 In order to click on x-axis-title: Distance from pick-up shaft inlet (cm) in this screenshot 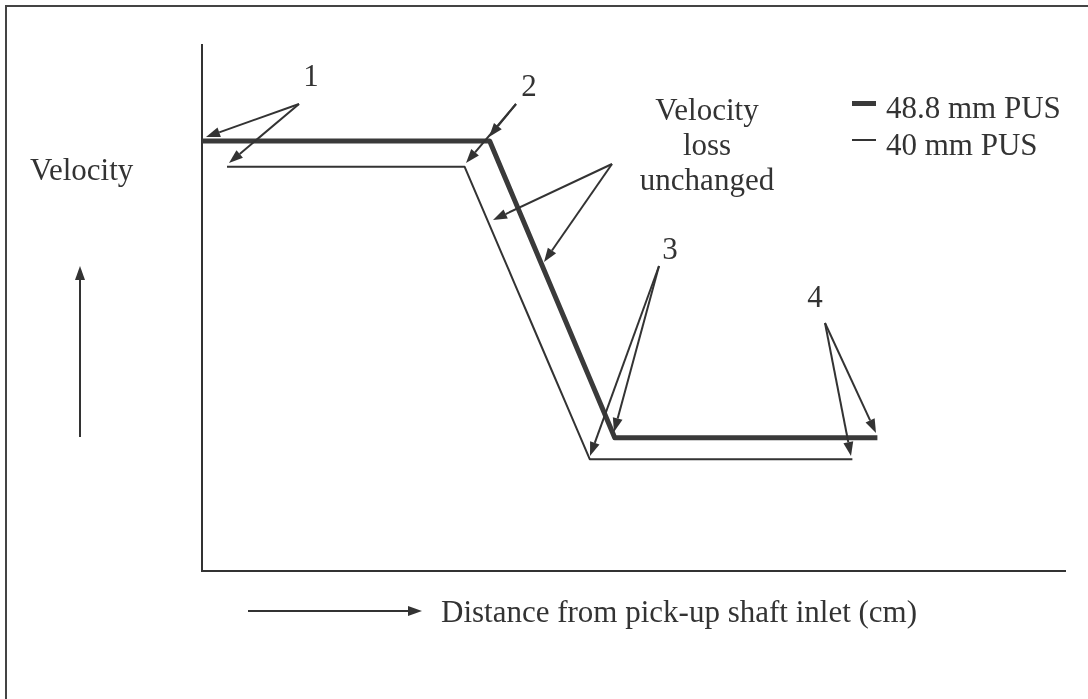, I will do `click(679, 611)`.